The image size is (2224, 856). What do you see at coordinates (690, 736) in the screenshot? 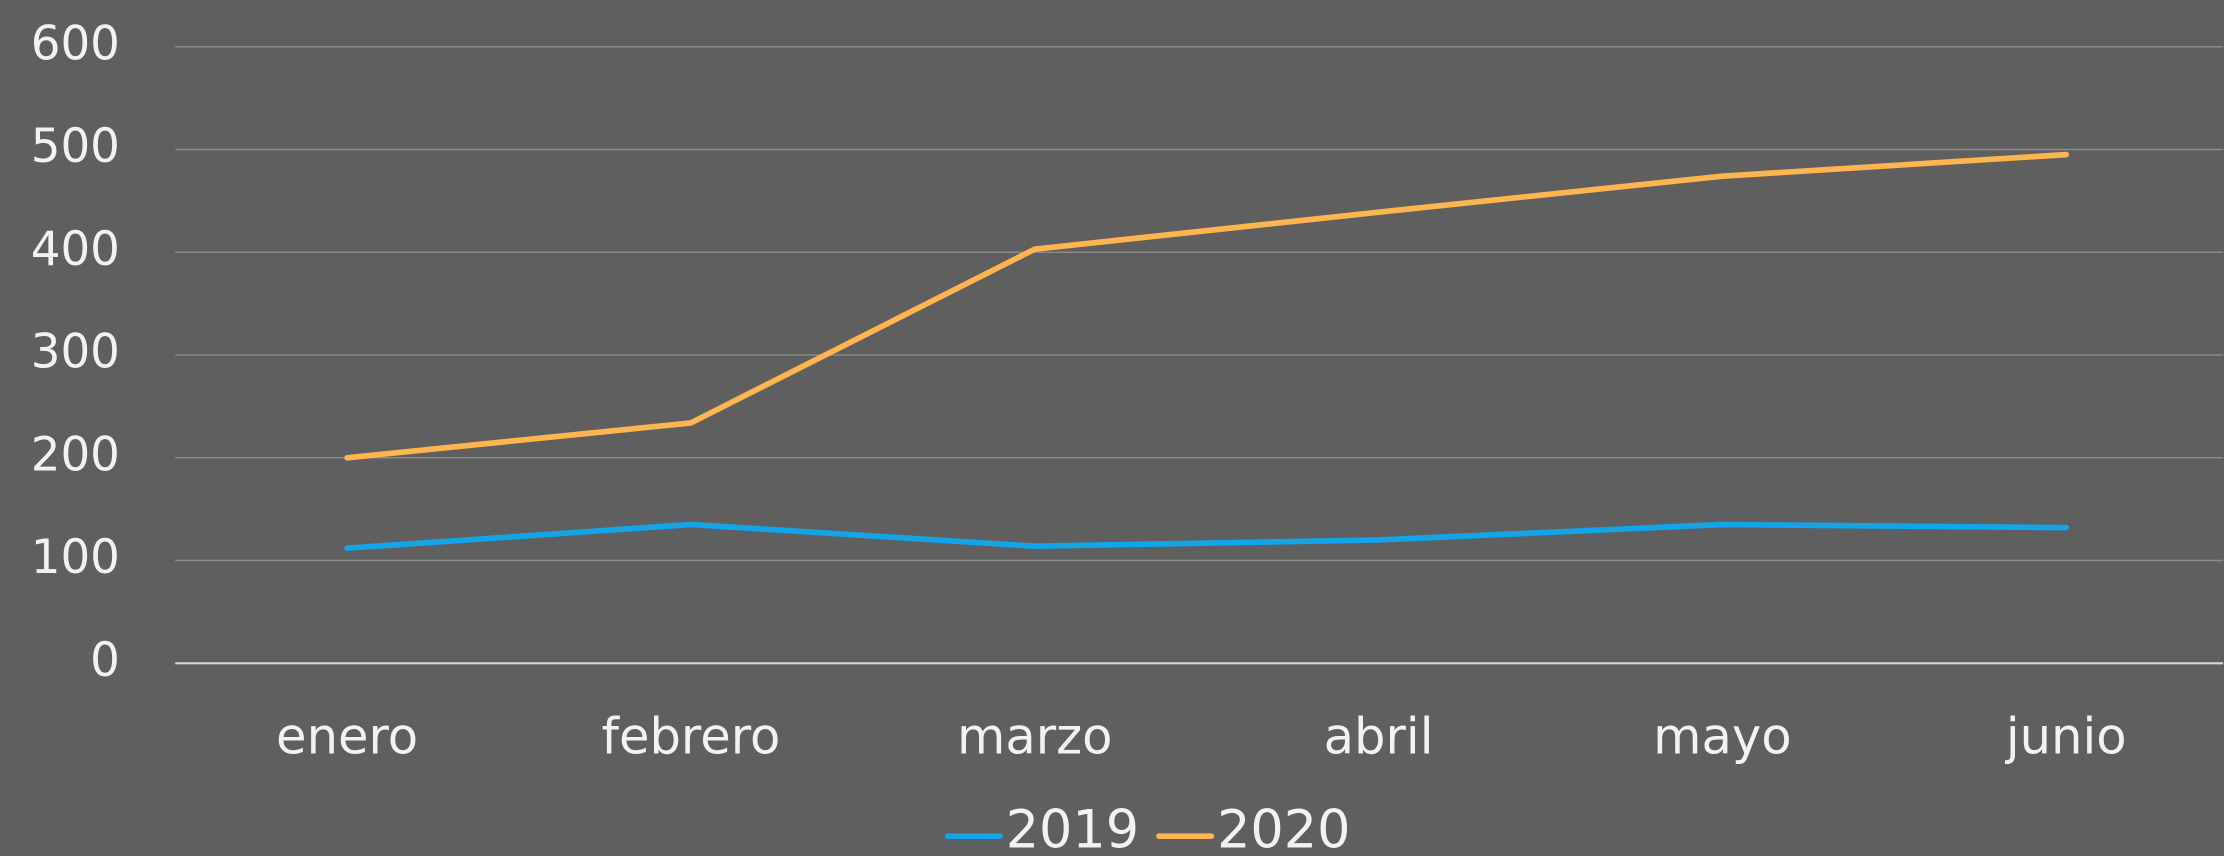
I see `x-tick-label: febrero` at bounding box center [690, 736].